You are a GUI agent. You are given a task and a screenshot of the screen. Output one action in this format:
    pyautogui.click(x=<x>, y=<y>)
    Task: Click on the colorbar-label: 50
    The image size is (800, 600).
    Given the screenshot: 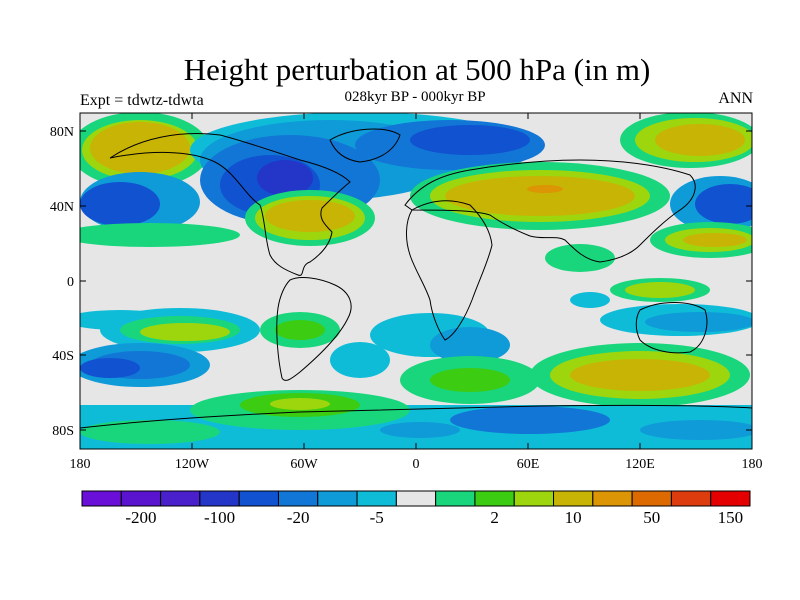 What is the action you would take?
    pyautogui.click(x=651, y=517)
    